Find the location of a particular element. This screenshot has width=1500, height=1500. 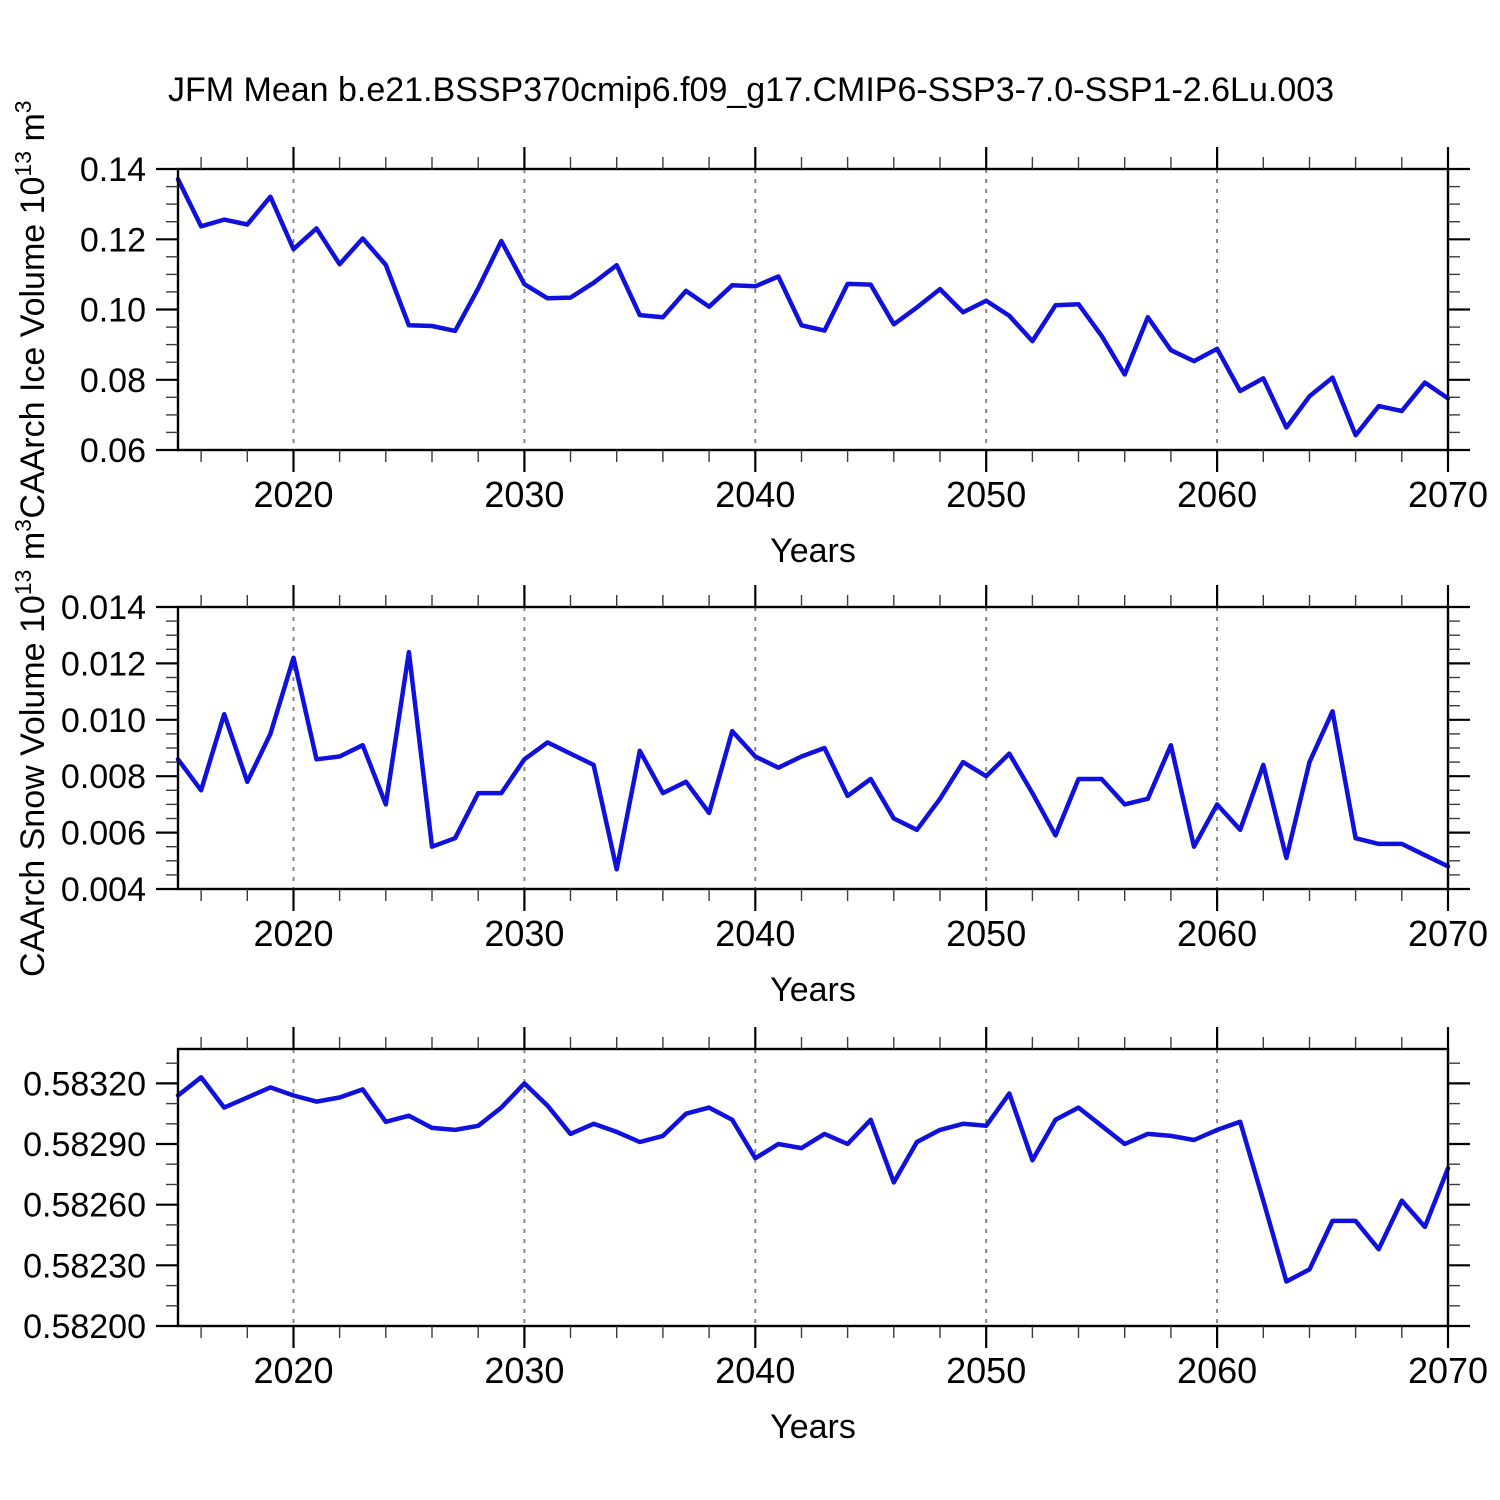

y-tick-label: 0.004 is located at coordinates (103, 890).